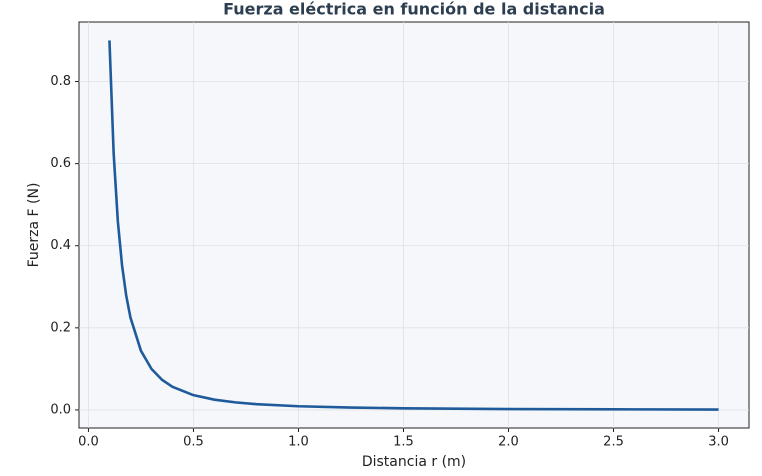  Describe the element at coordinates (193, 442) in the screenshot. I see `x-tick-label: 0.5` at that location.